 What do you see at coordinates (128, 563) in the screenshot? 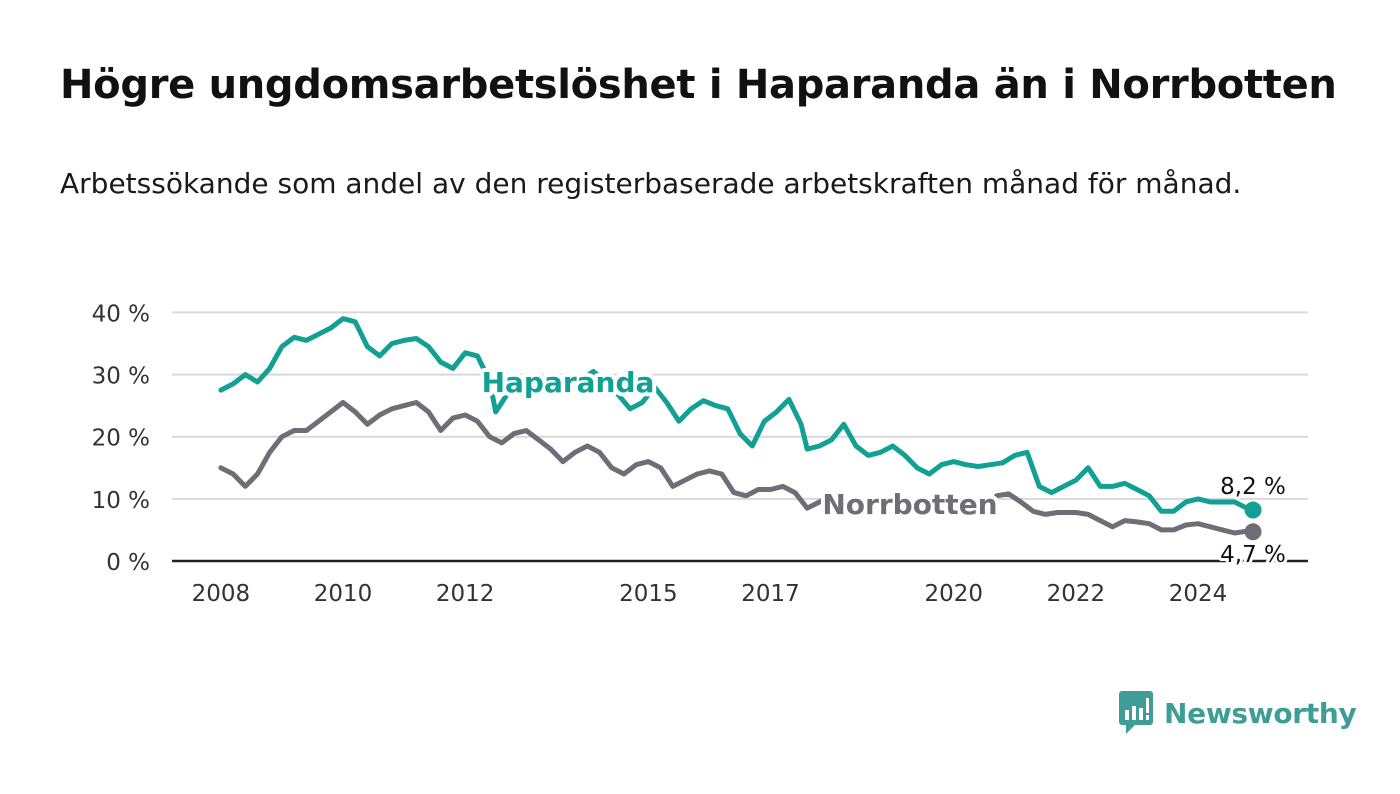
I see `y-tick-label: 0 %` at bounding box center [128, 563].